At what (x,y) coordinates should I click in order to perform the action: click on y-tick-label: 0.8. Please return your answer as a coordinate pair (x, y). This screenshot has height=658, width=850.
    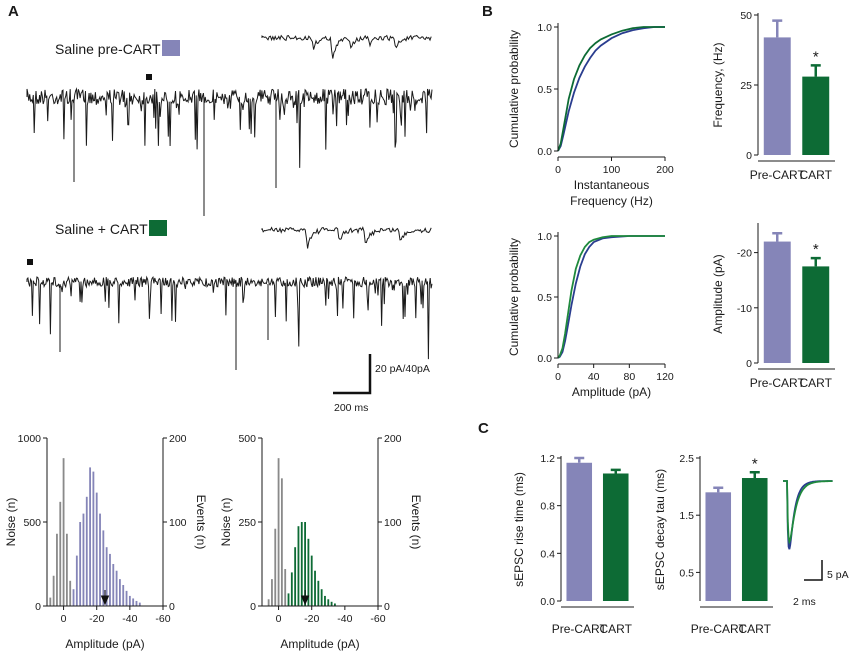
    Looking at the image, I should click on (547, 507).